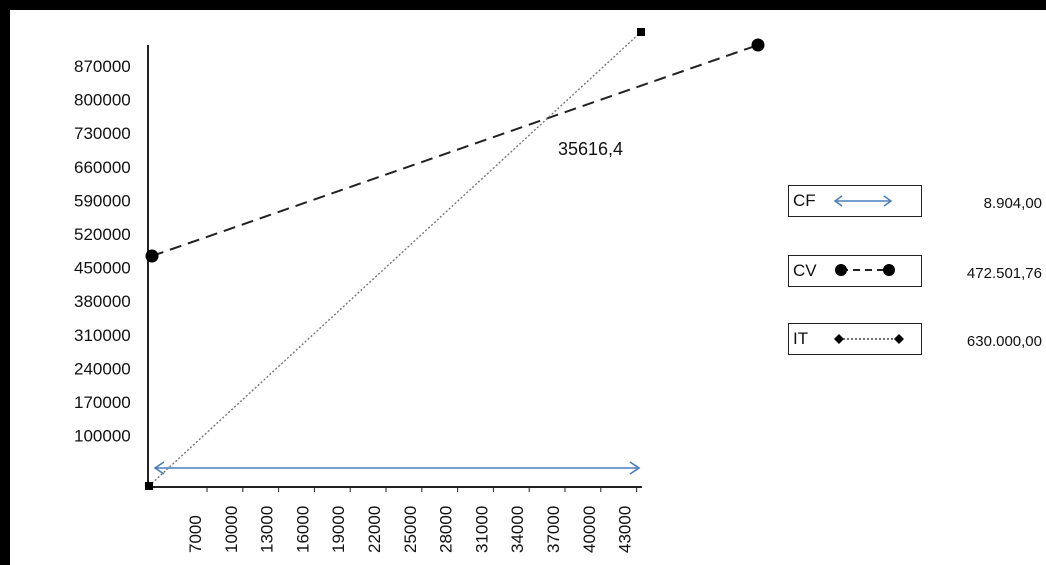 Image resolution: width=1046 pixels, height=565 pixels. What do you see at coordinates (102, 200) in the screenshot?
I see `y-tick-label: 590000` at bounding box center [102, 200].